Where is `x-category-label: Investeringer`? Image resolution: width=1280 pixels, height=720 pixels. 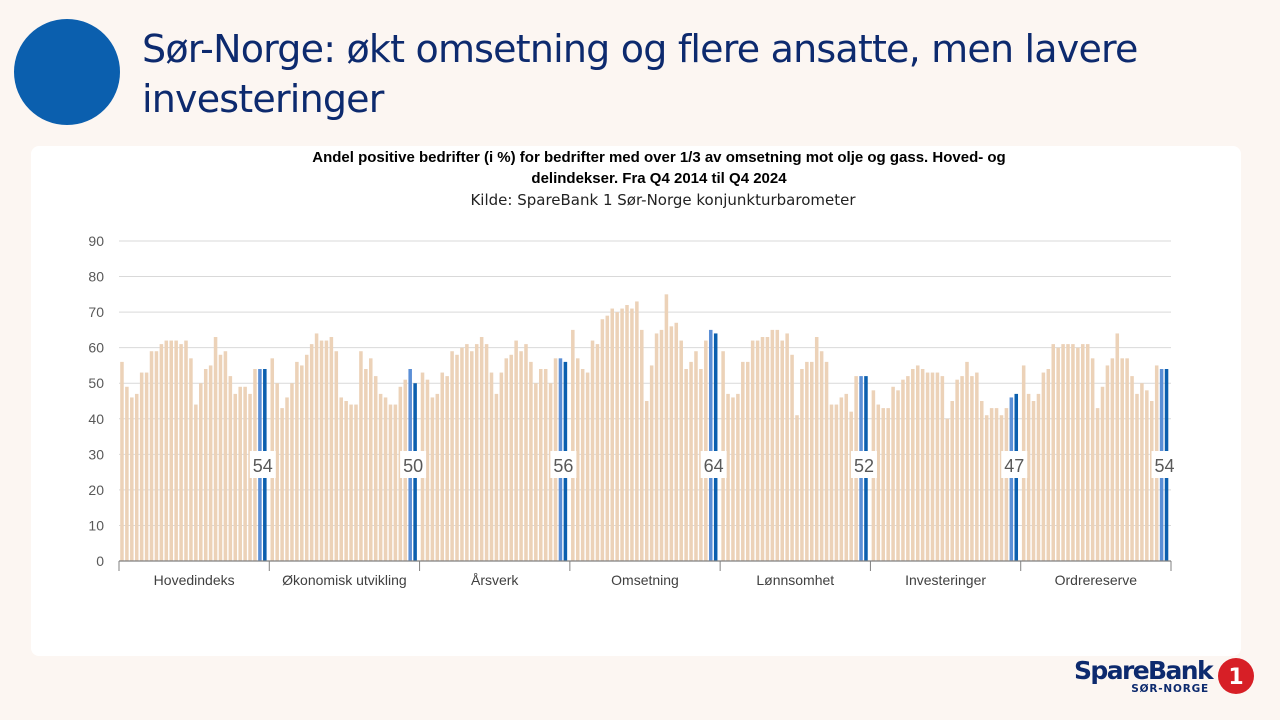
x-category-label: Investeringer is located at coordinates (945, 580).